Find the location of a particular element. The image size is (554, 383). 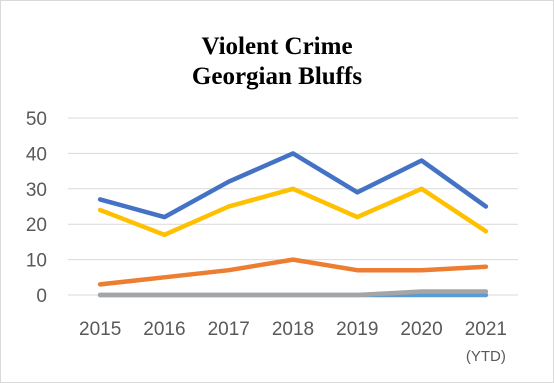

chart-title-line-1: Violent Crime is located at coordinates (277, 46).